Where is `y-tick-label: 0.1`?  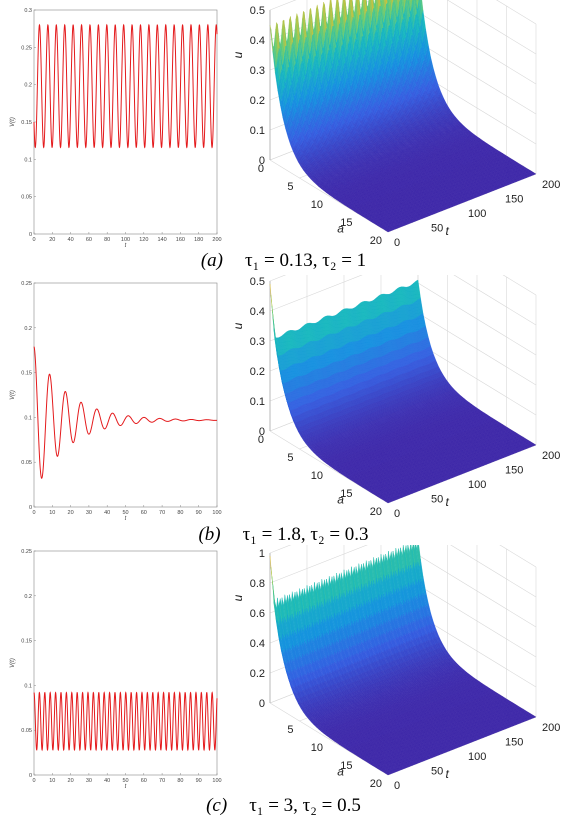
y-tick-label: 0.1 is located at coordinates (28, 160).